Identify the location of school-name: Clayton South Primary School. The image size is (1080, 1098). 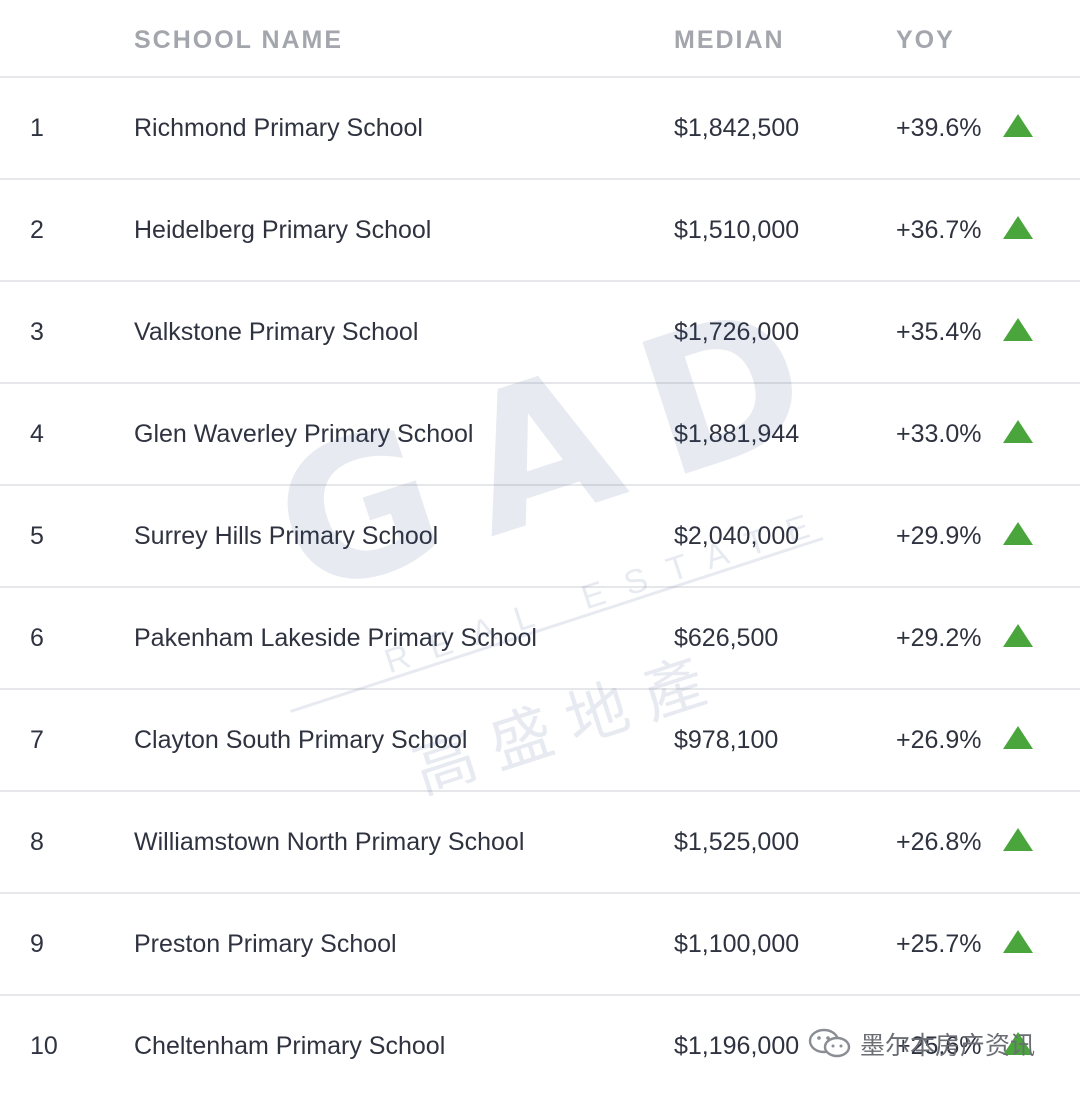
(301, 740).